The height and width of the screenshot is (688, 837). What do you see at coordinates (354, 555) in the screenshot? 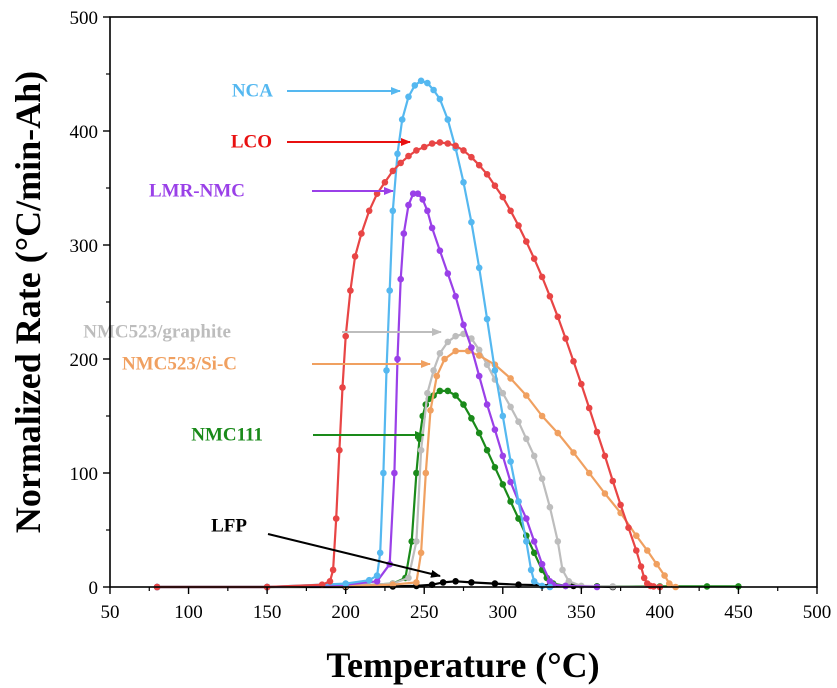
I see `annotation-arrow-lfp` at bounding box center [354, 555].